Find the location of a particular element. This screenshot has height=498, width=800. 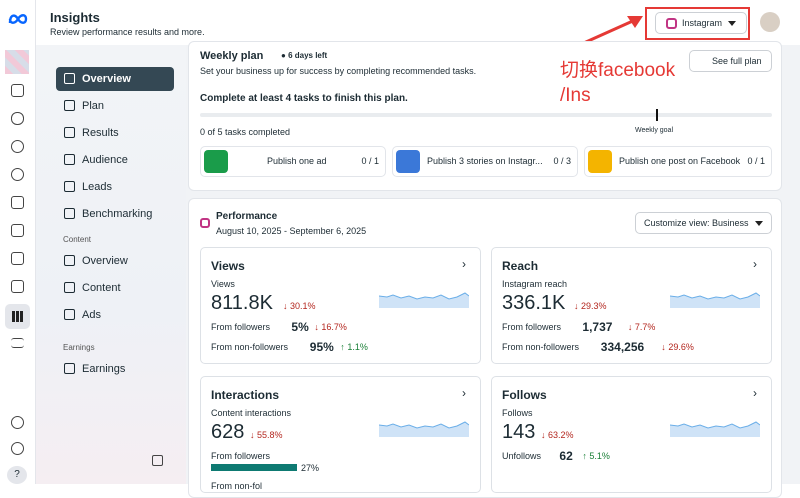

metric-label: Instagram reach is located at coordinates (535, 284).